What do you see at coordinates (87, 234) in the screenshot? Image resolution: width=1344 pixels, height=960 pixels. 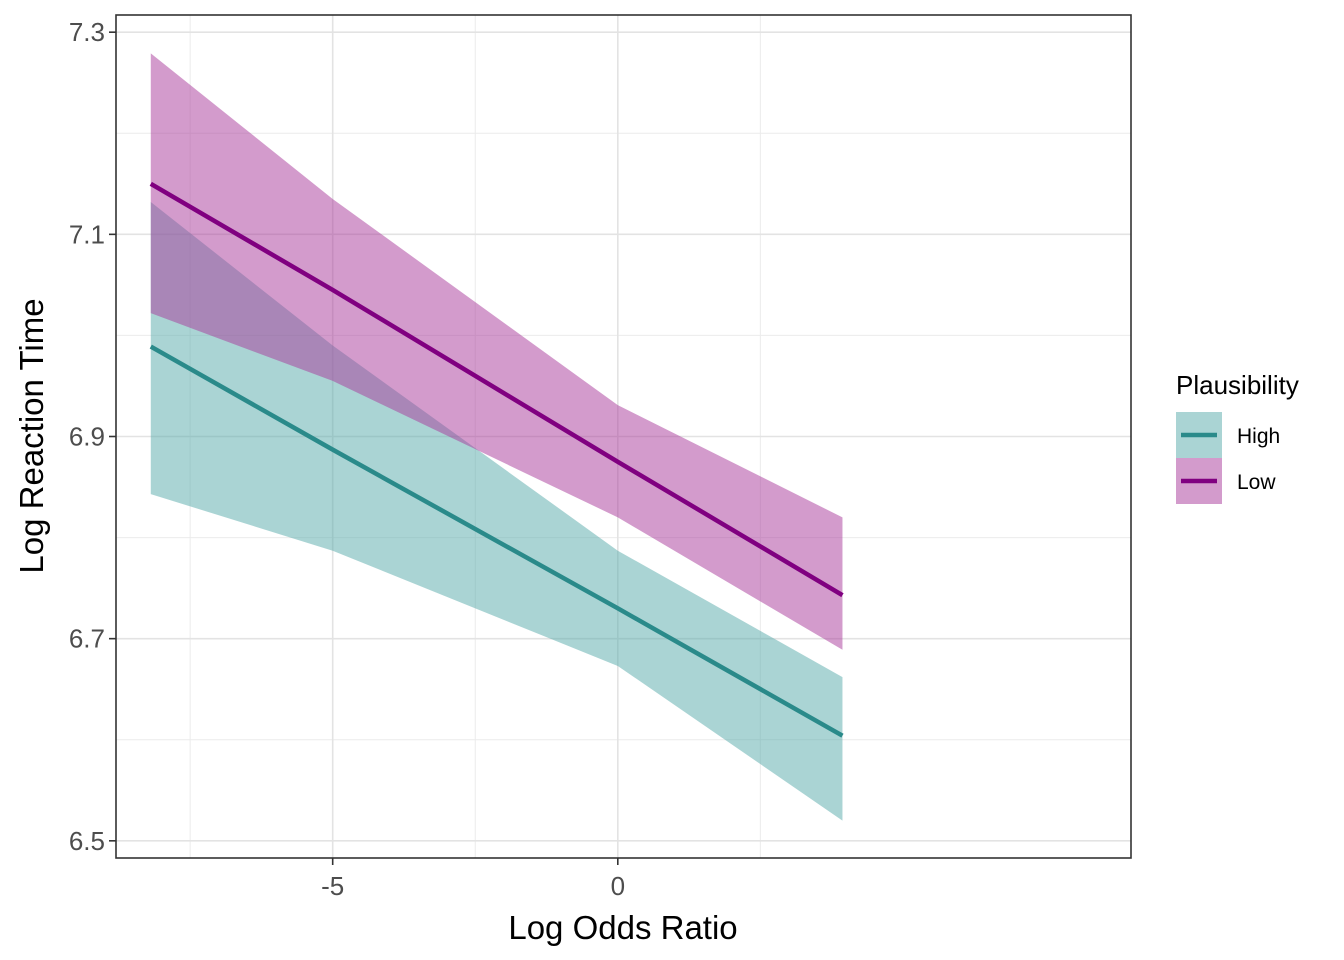 I see `y-tick-label: 7.1` at bounding box center [87, 234].